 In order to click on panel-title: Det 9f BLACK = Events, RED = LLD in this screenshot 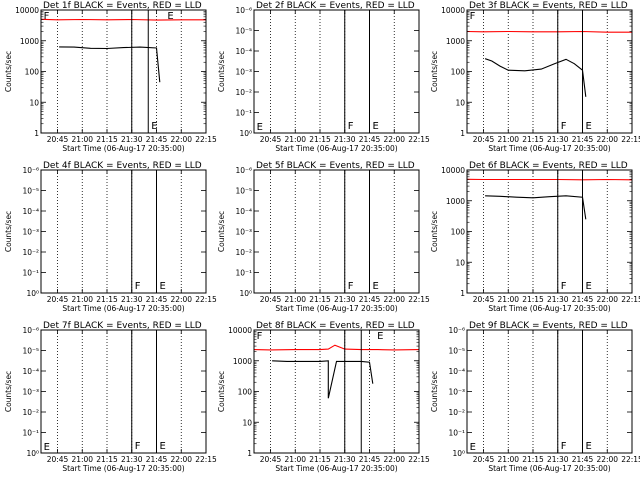, I will do `click(548, 326)`.